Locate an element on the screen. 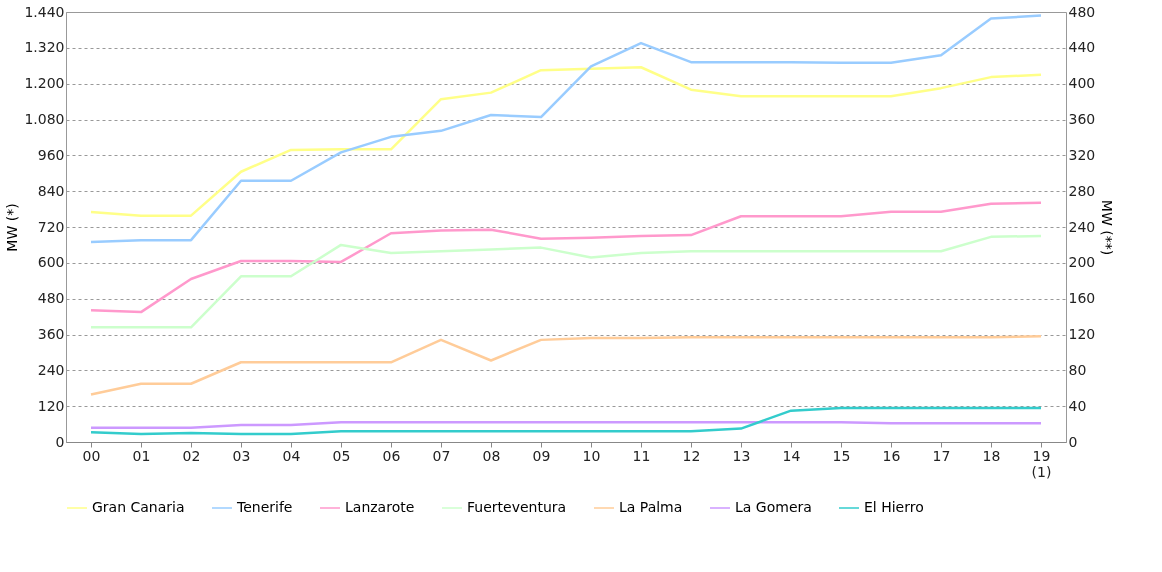  x-tick-label: 14 is located at coordinates (791, 455).